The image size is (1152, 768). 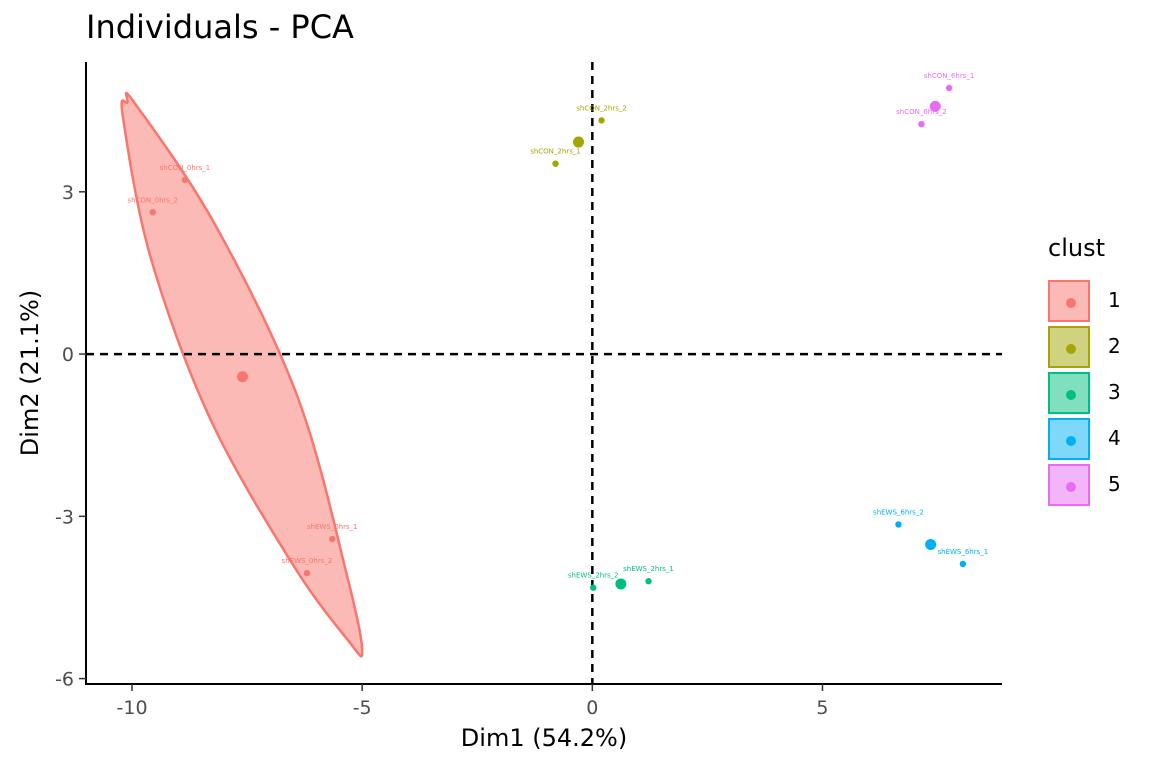 I want to click on legend-item-5: 5, so click(x=1100, y=487).